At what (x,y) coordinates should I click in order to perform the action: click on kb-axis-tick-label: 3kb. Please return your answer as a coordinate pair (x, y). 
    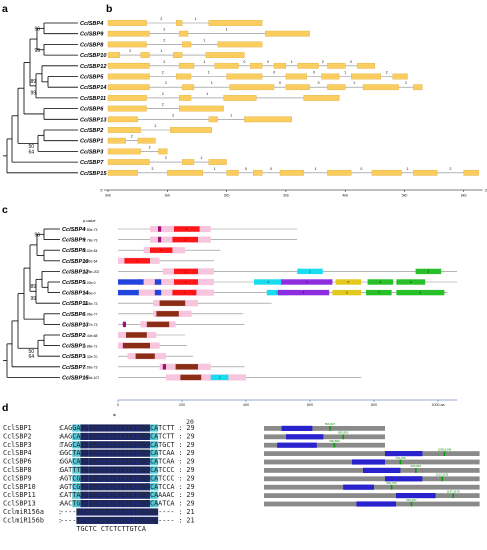
    Looking at the image, I should click on (286, 196).